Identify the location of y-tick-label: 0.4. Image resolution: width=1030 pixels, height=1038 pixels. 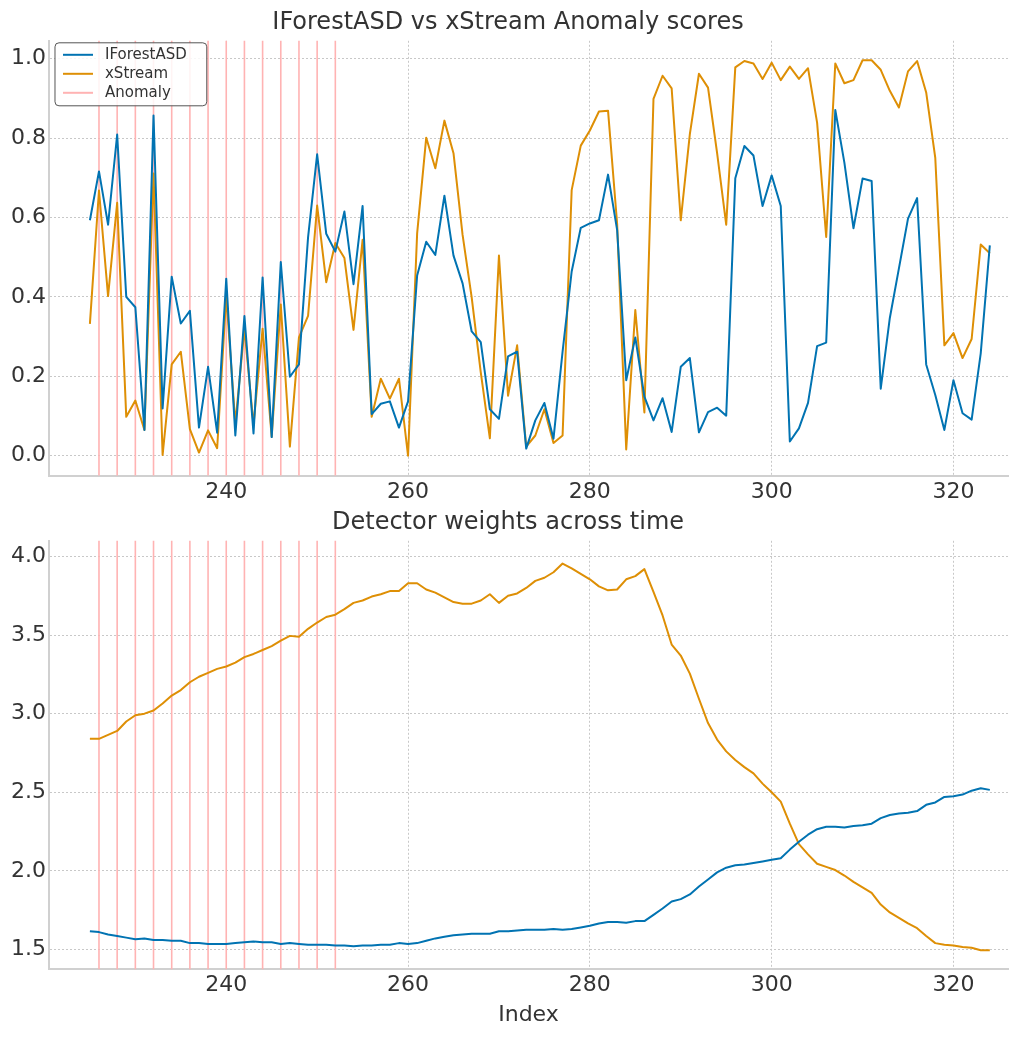
(28, 295).